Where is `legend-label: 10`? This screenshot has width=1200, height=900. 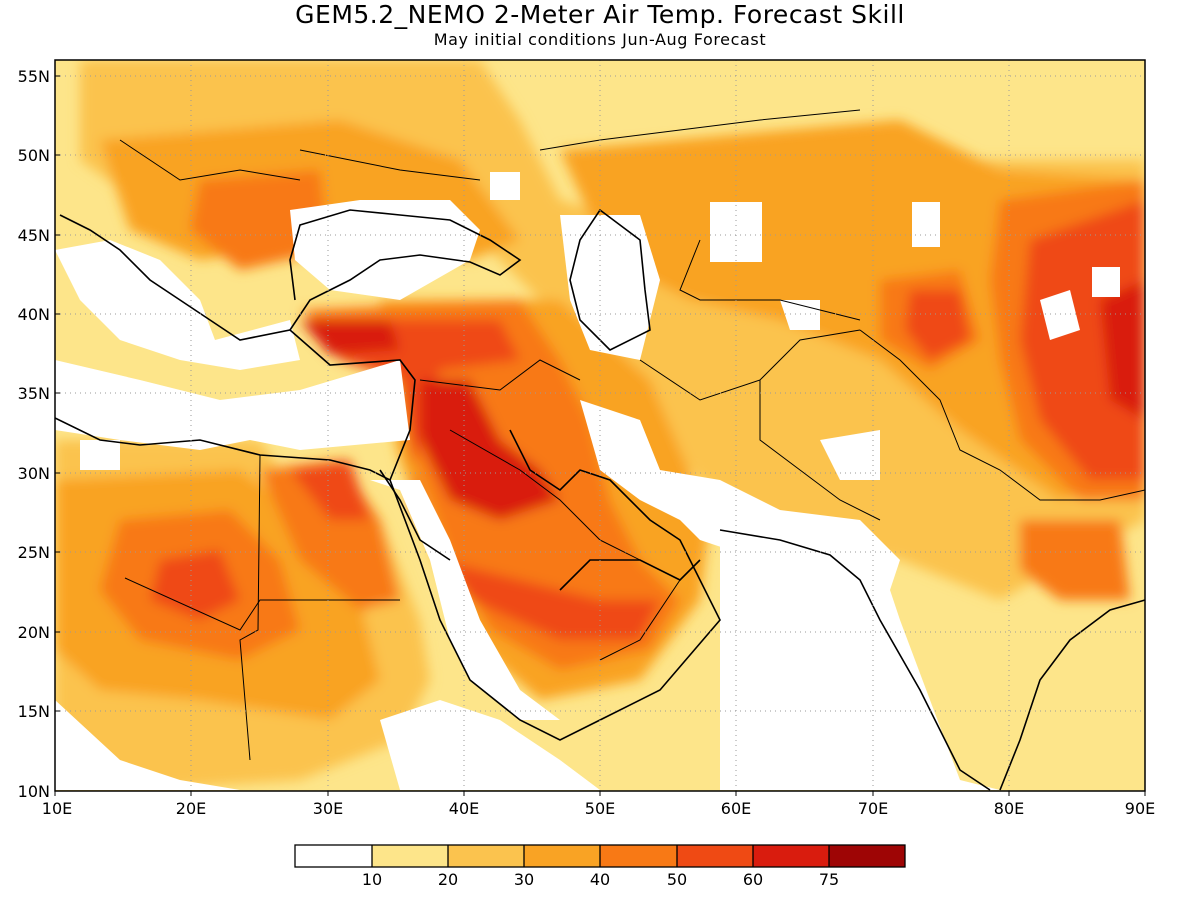 legend-label: 10 is located at coordinates (372, 879).